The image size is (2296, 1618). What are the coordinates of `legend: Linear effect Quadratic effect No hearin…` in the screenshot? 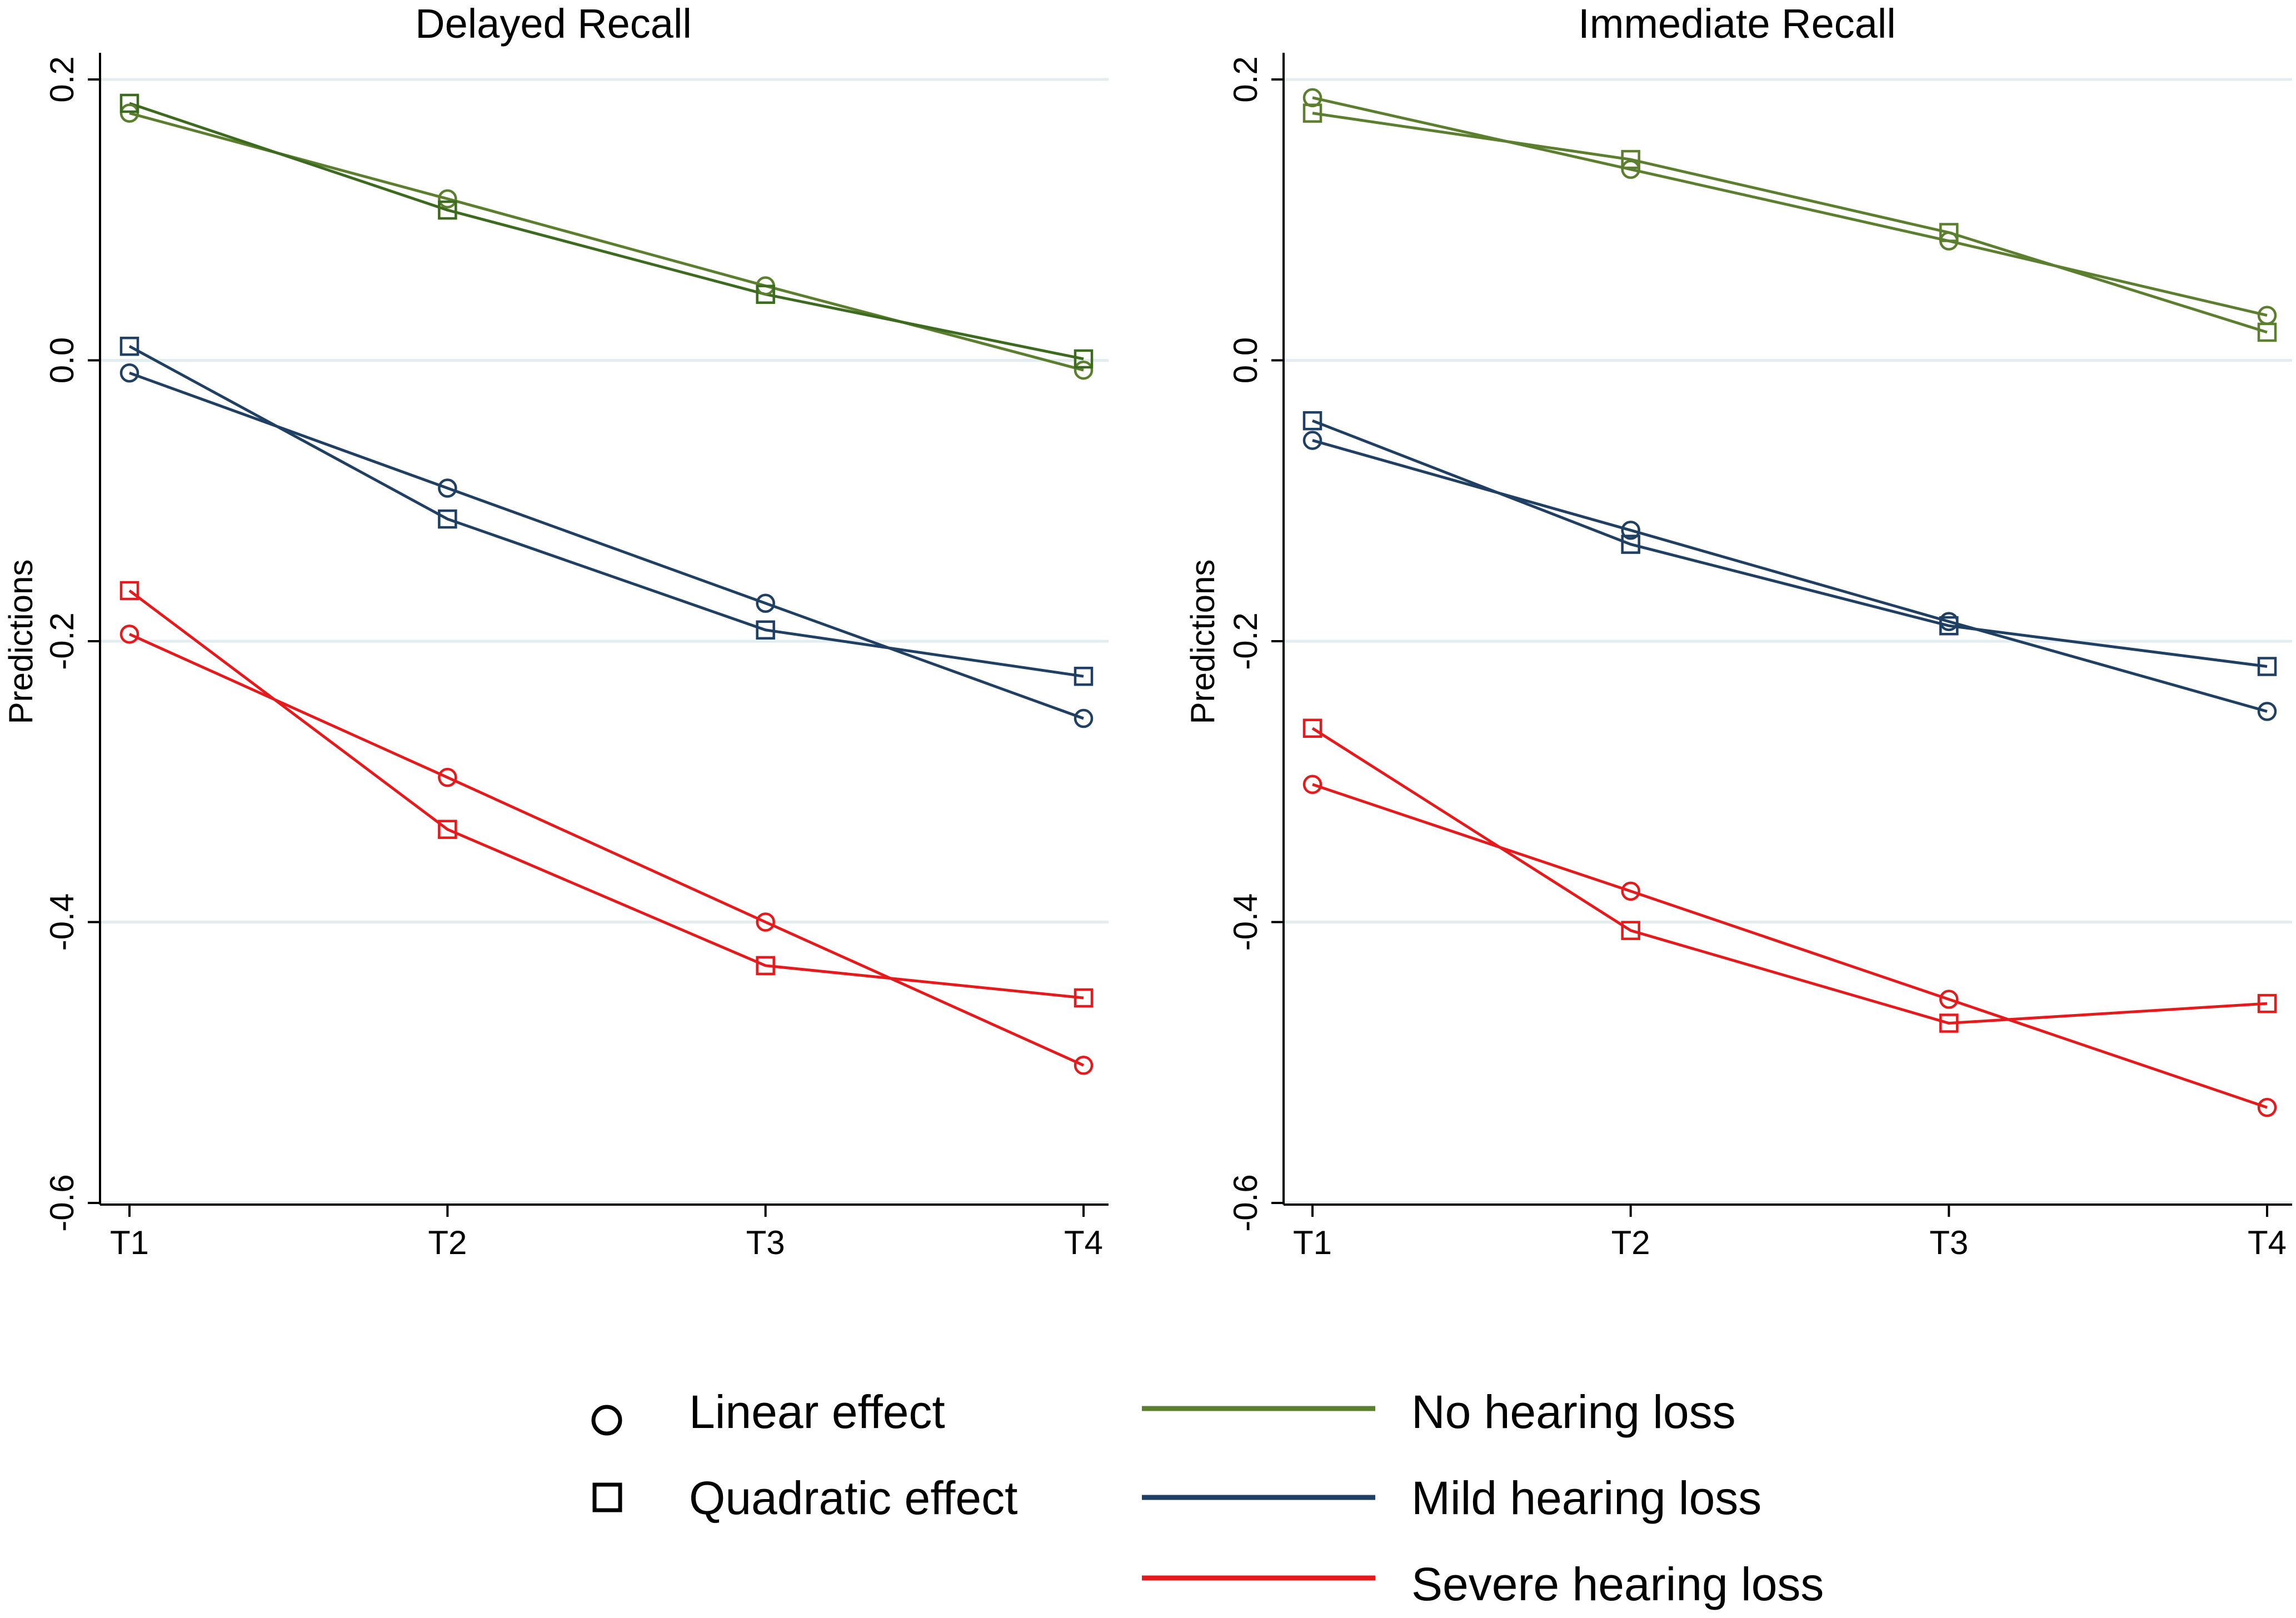 It's located at (1207, 1498).